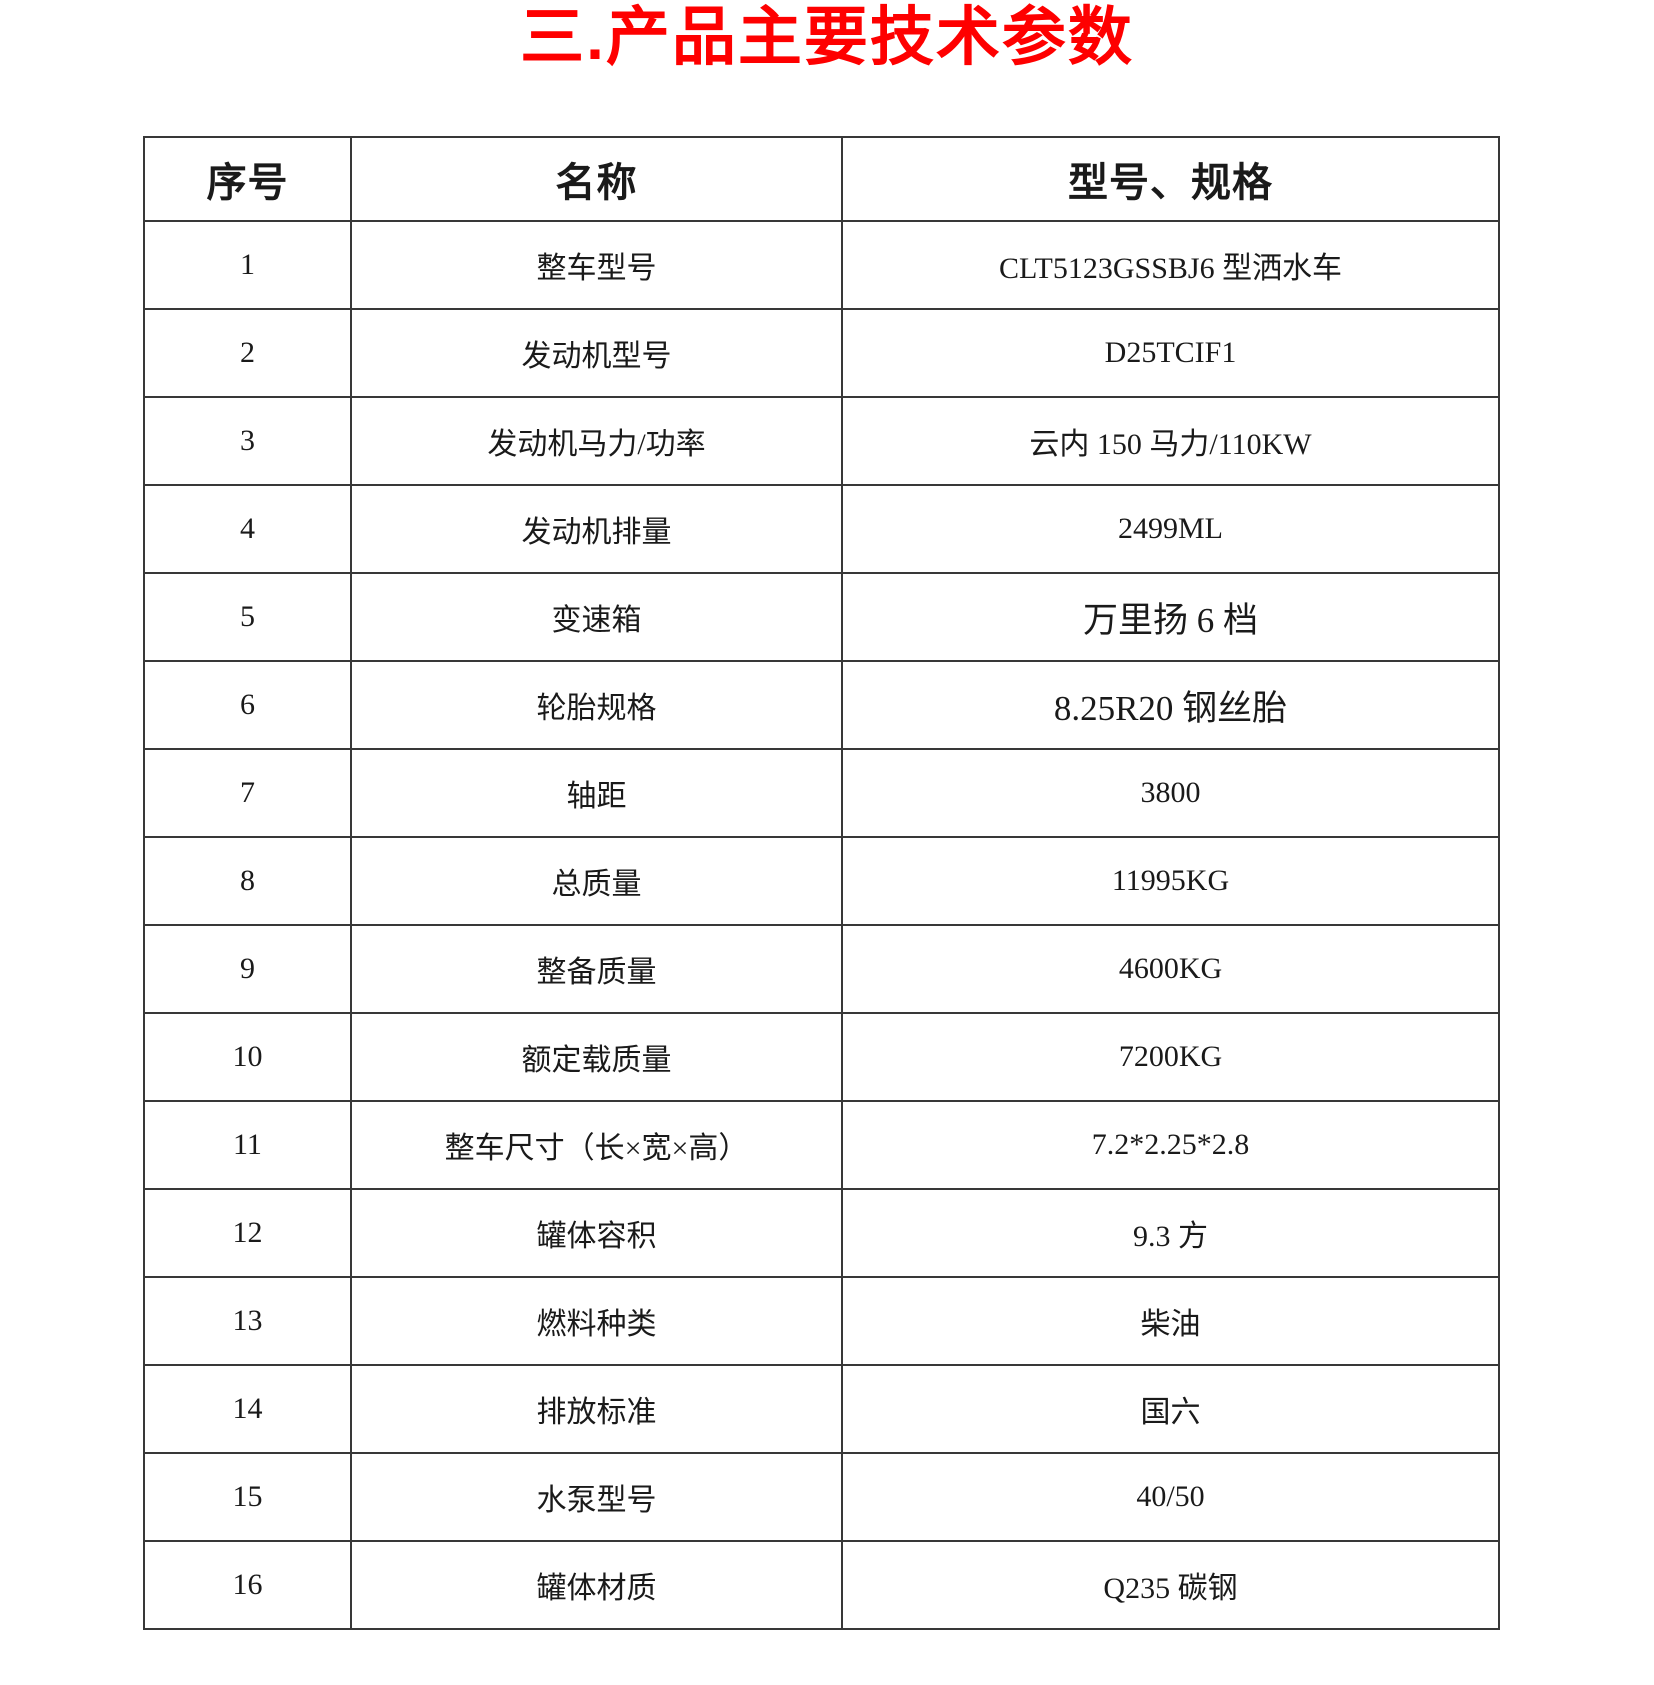 Image resolution: width=1654 pixels, height=1685 pixels. I want to click on column-header-name: 名称, so click(596, 179).